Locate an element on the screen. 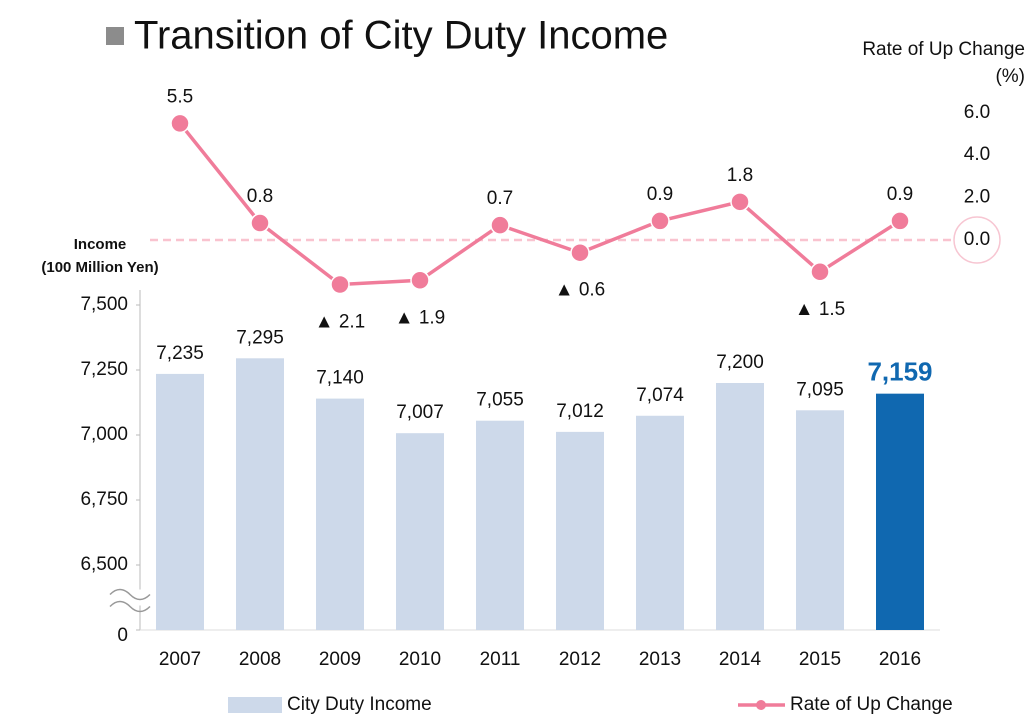 This screenshot has height=722, width=1031. rate-value-label: ▲ 1.5 is located at coordinates (820, 309).